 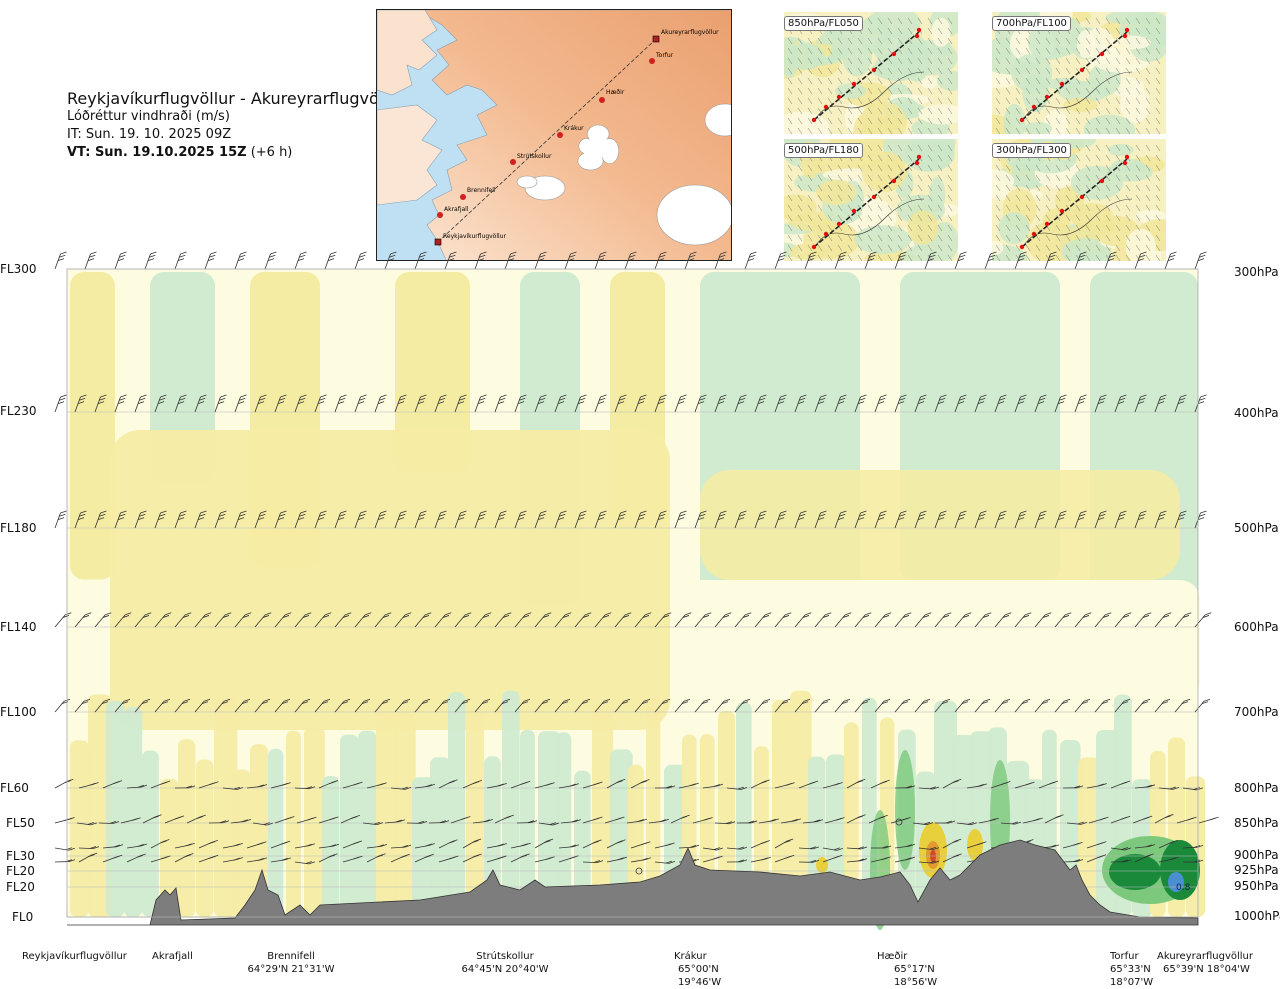 I want to click on fl-label: FL140, so click(x=18, y=627).